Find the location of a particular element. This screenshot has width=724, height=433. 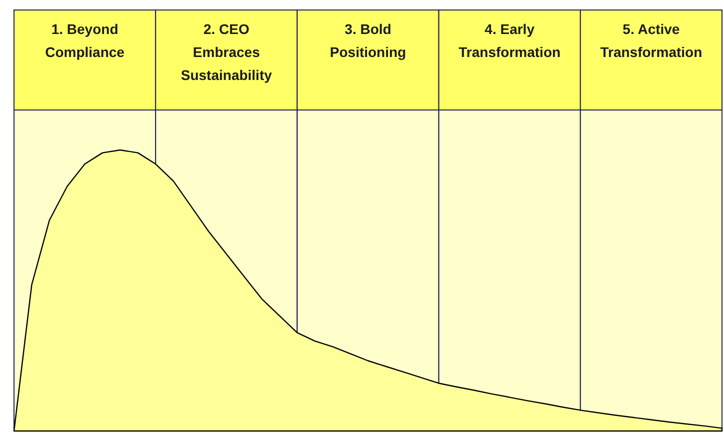

text: 3. Bold Positioning is located at coordinates (368, 40).